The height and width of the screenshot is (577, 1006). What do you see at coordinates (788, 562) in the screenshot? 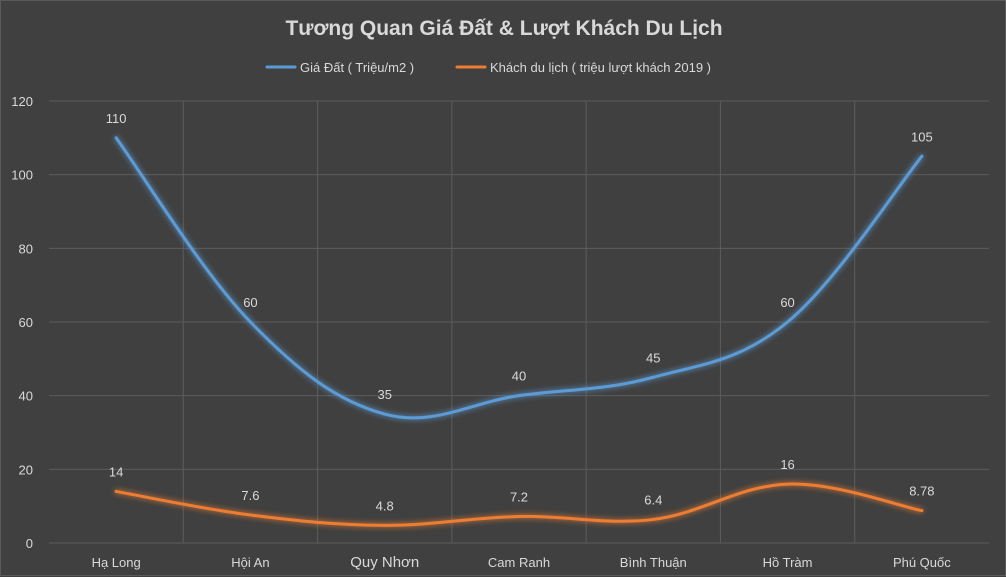
I see `x-tick-label: Hồ Tràm` at bounding box center [788, 562].